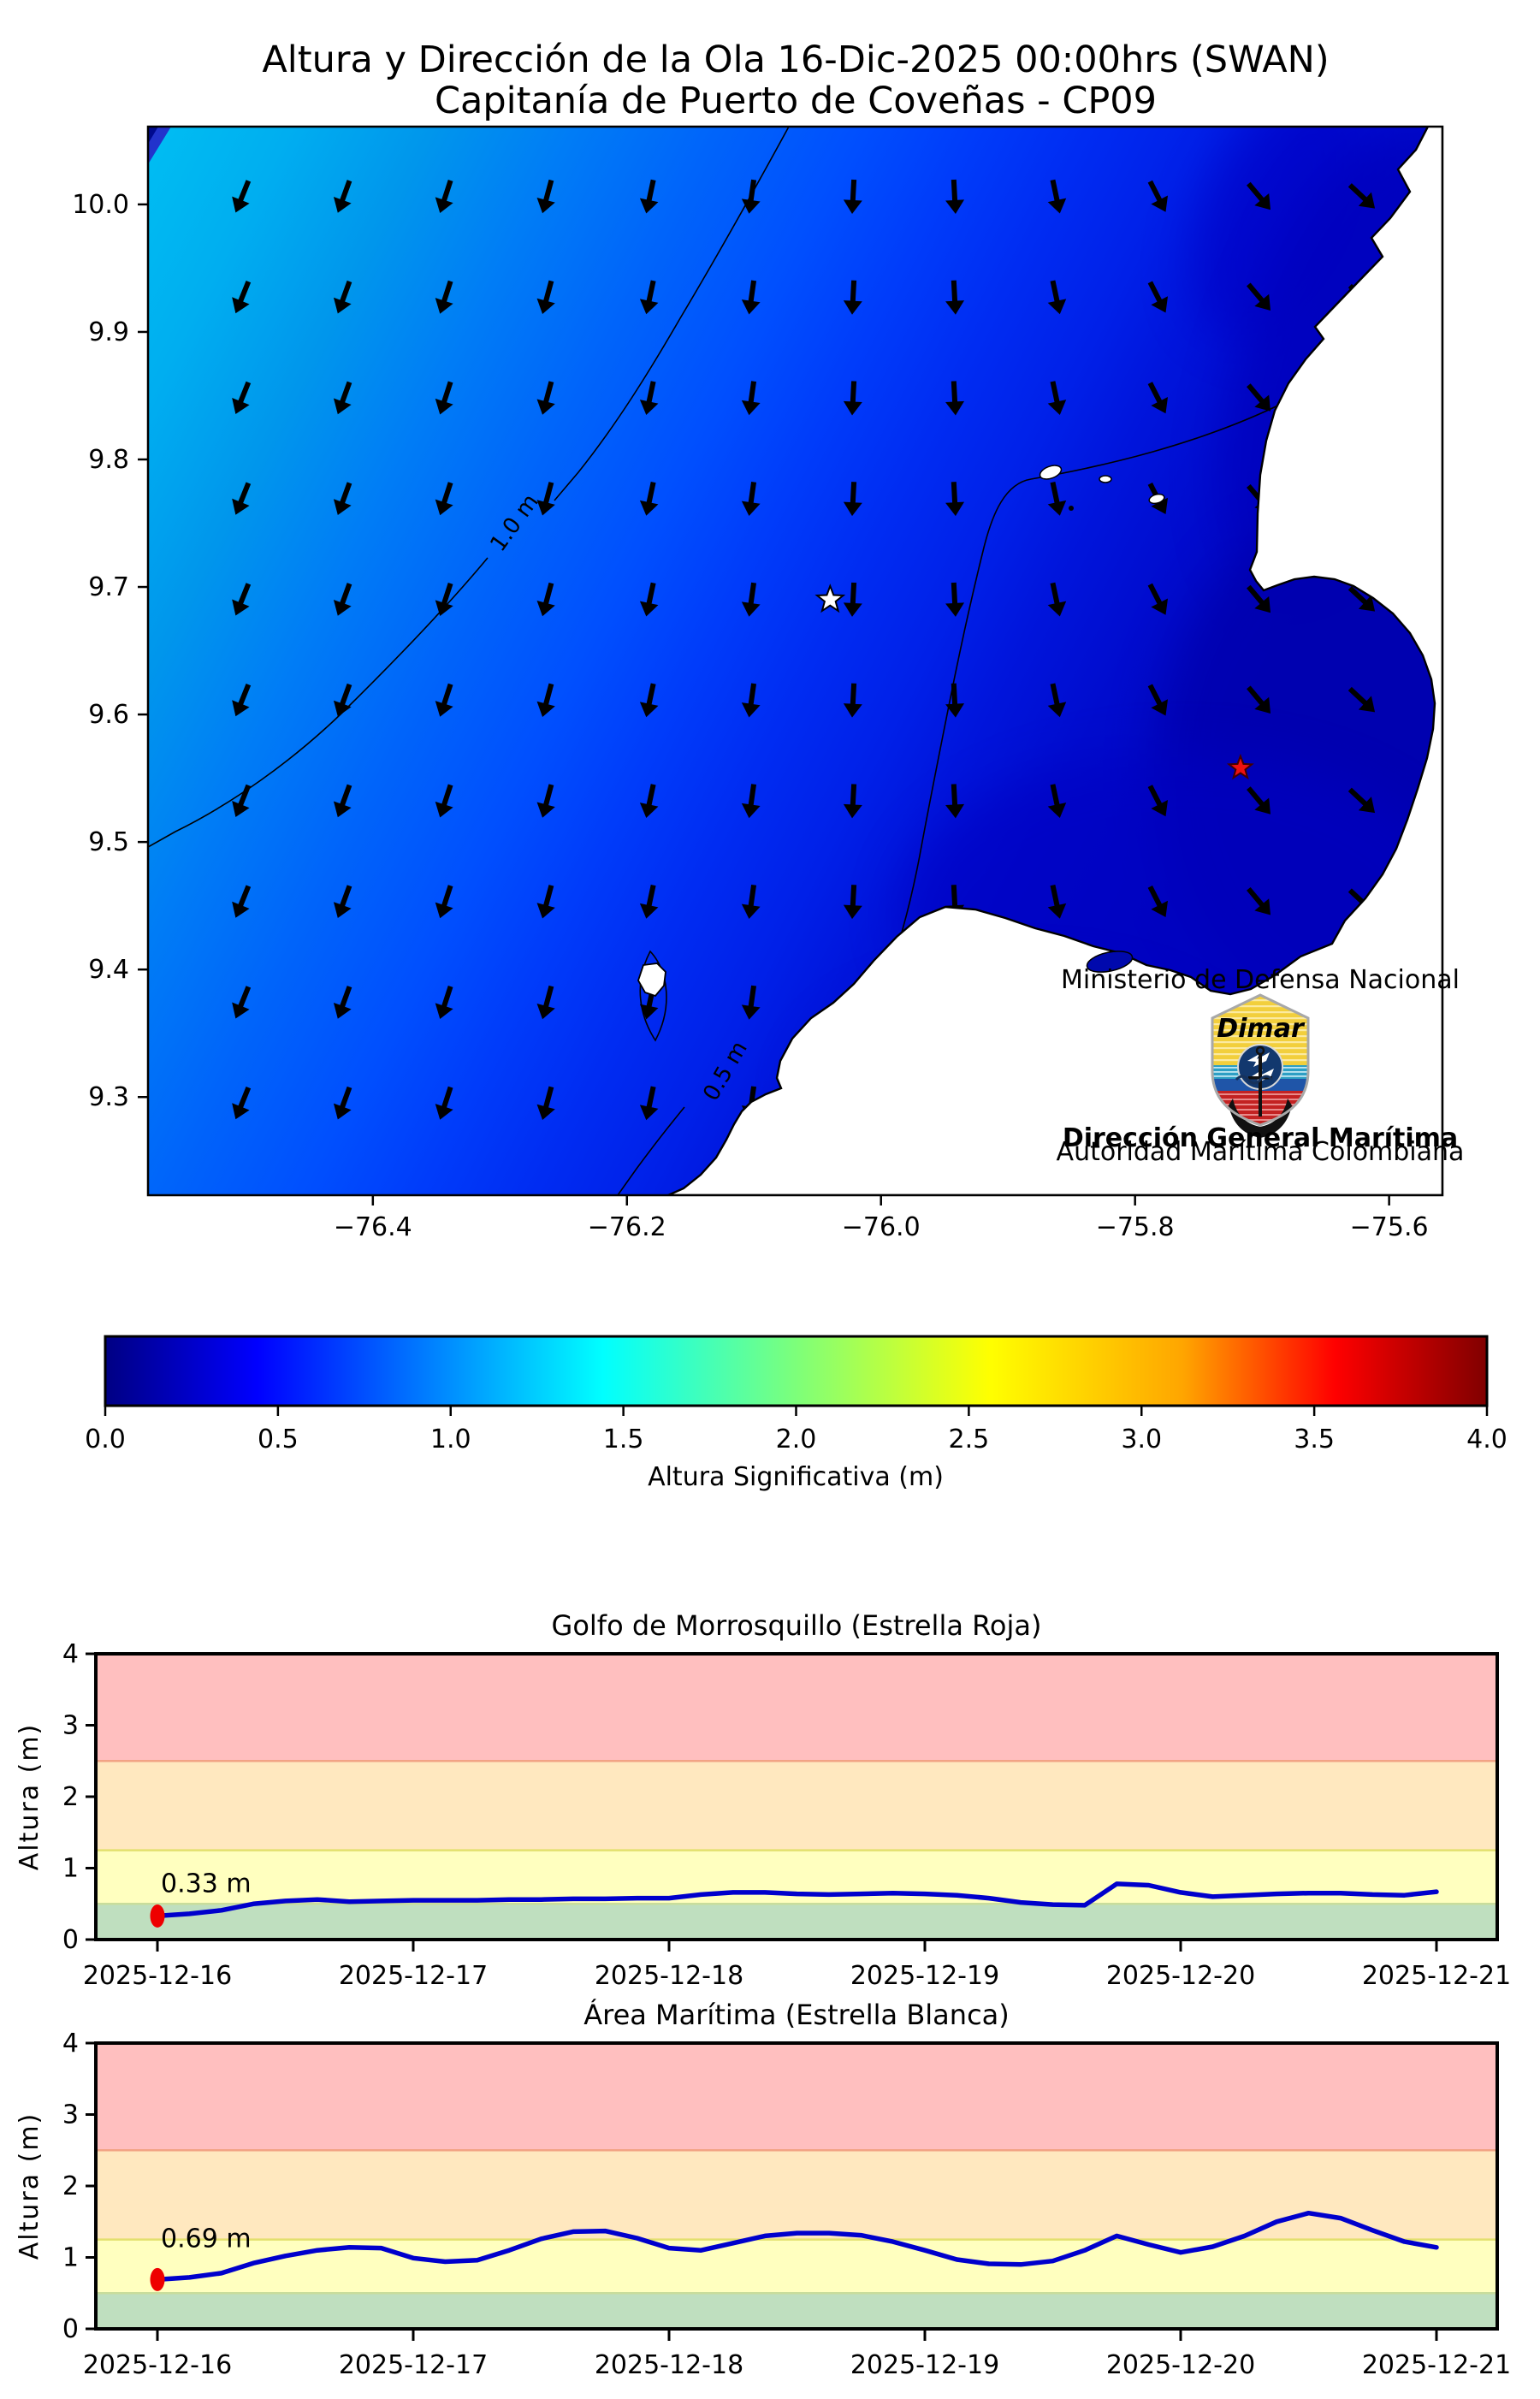 This screenshot has height=2399, width=1540. I want to click on colorbar-label: Altura Significativa (m), so click(796, 1477).